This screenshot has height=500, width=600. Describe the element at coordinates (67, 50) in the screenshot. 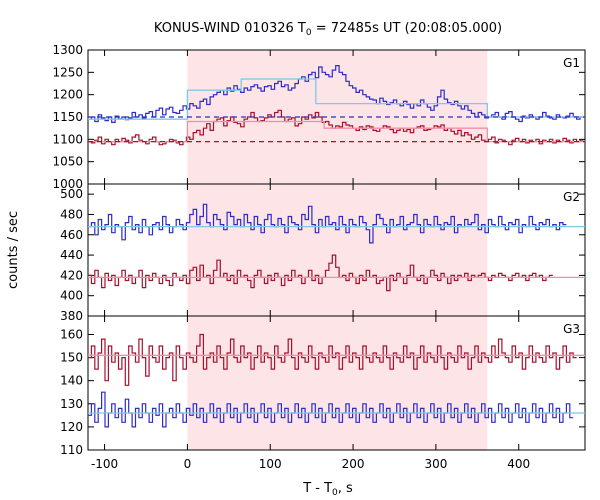

I see `y-tick-label: 1300` at that location.